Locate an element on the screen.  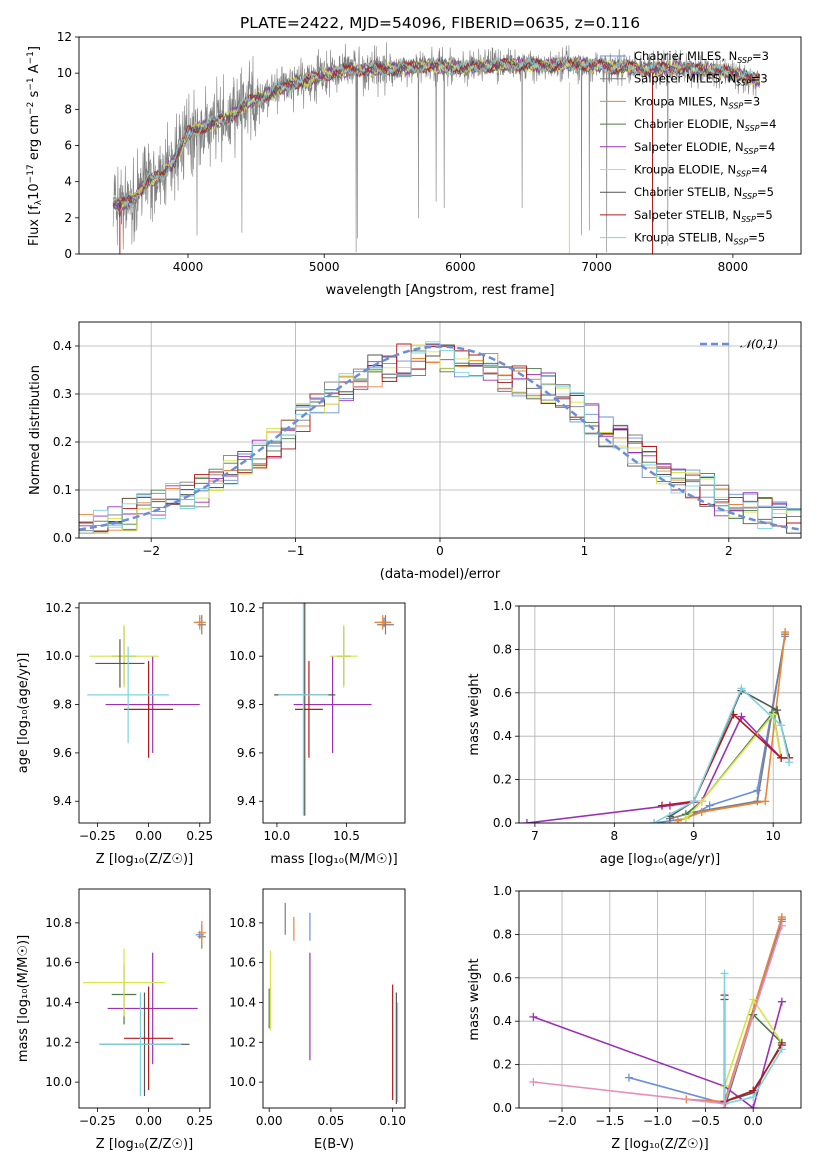
x-tick-label: 8000 is located at coordinates (733, 267).